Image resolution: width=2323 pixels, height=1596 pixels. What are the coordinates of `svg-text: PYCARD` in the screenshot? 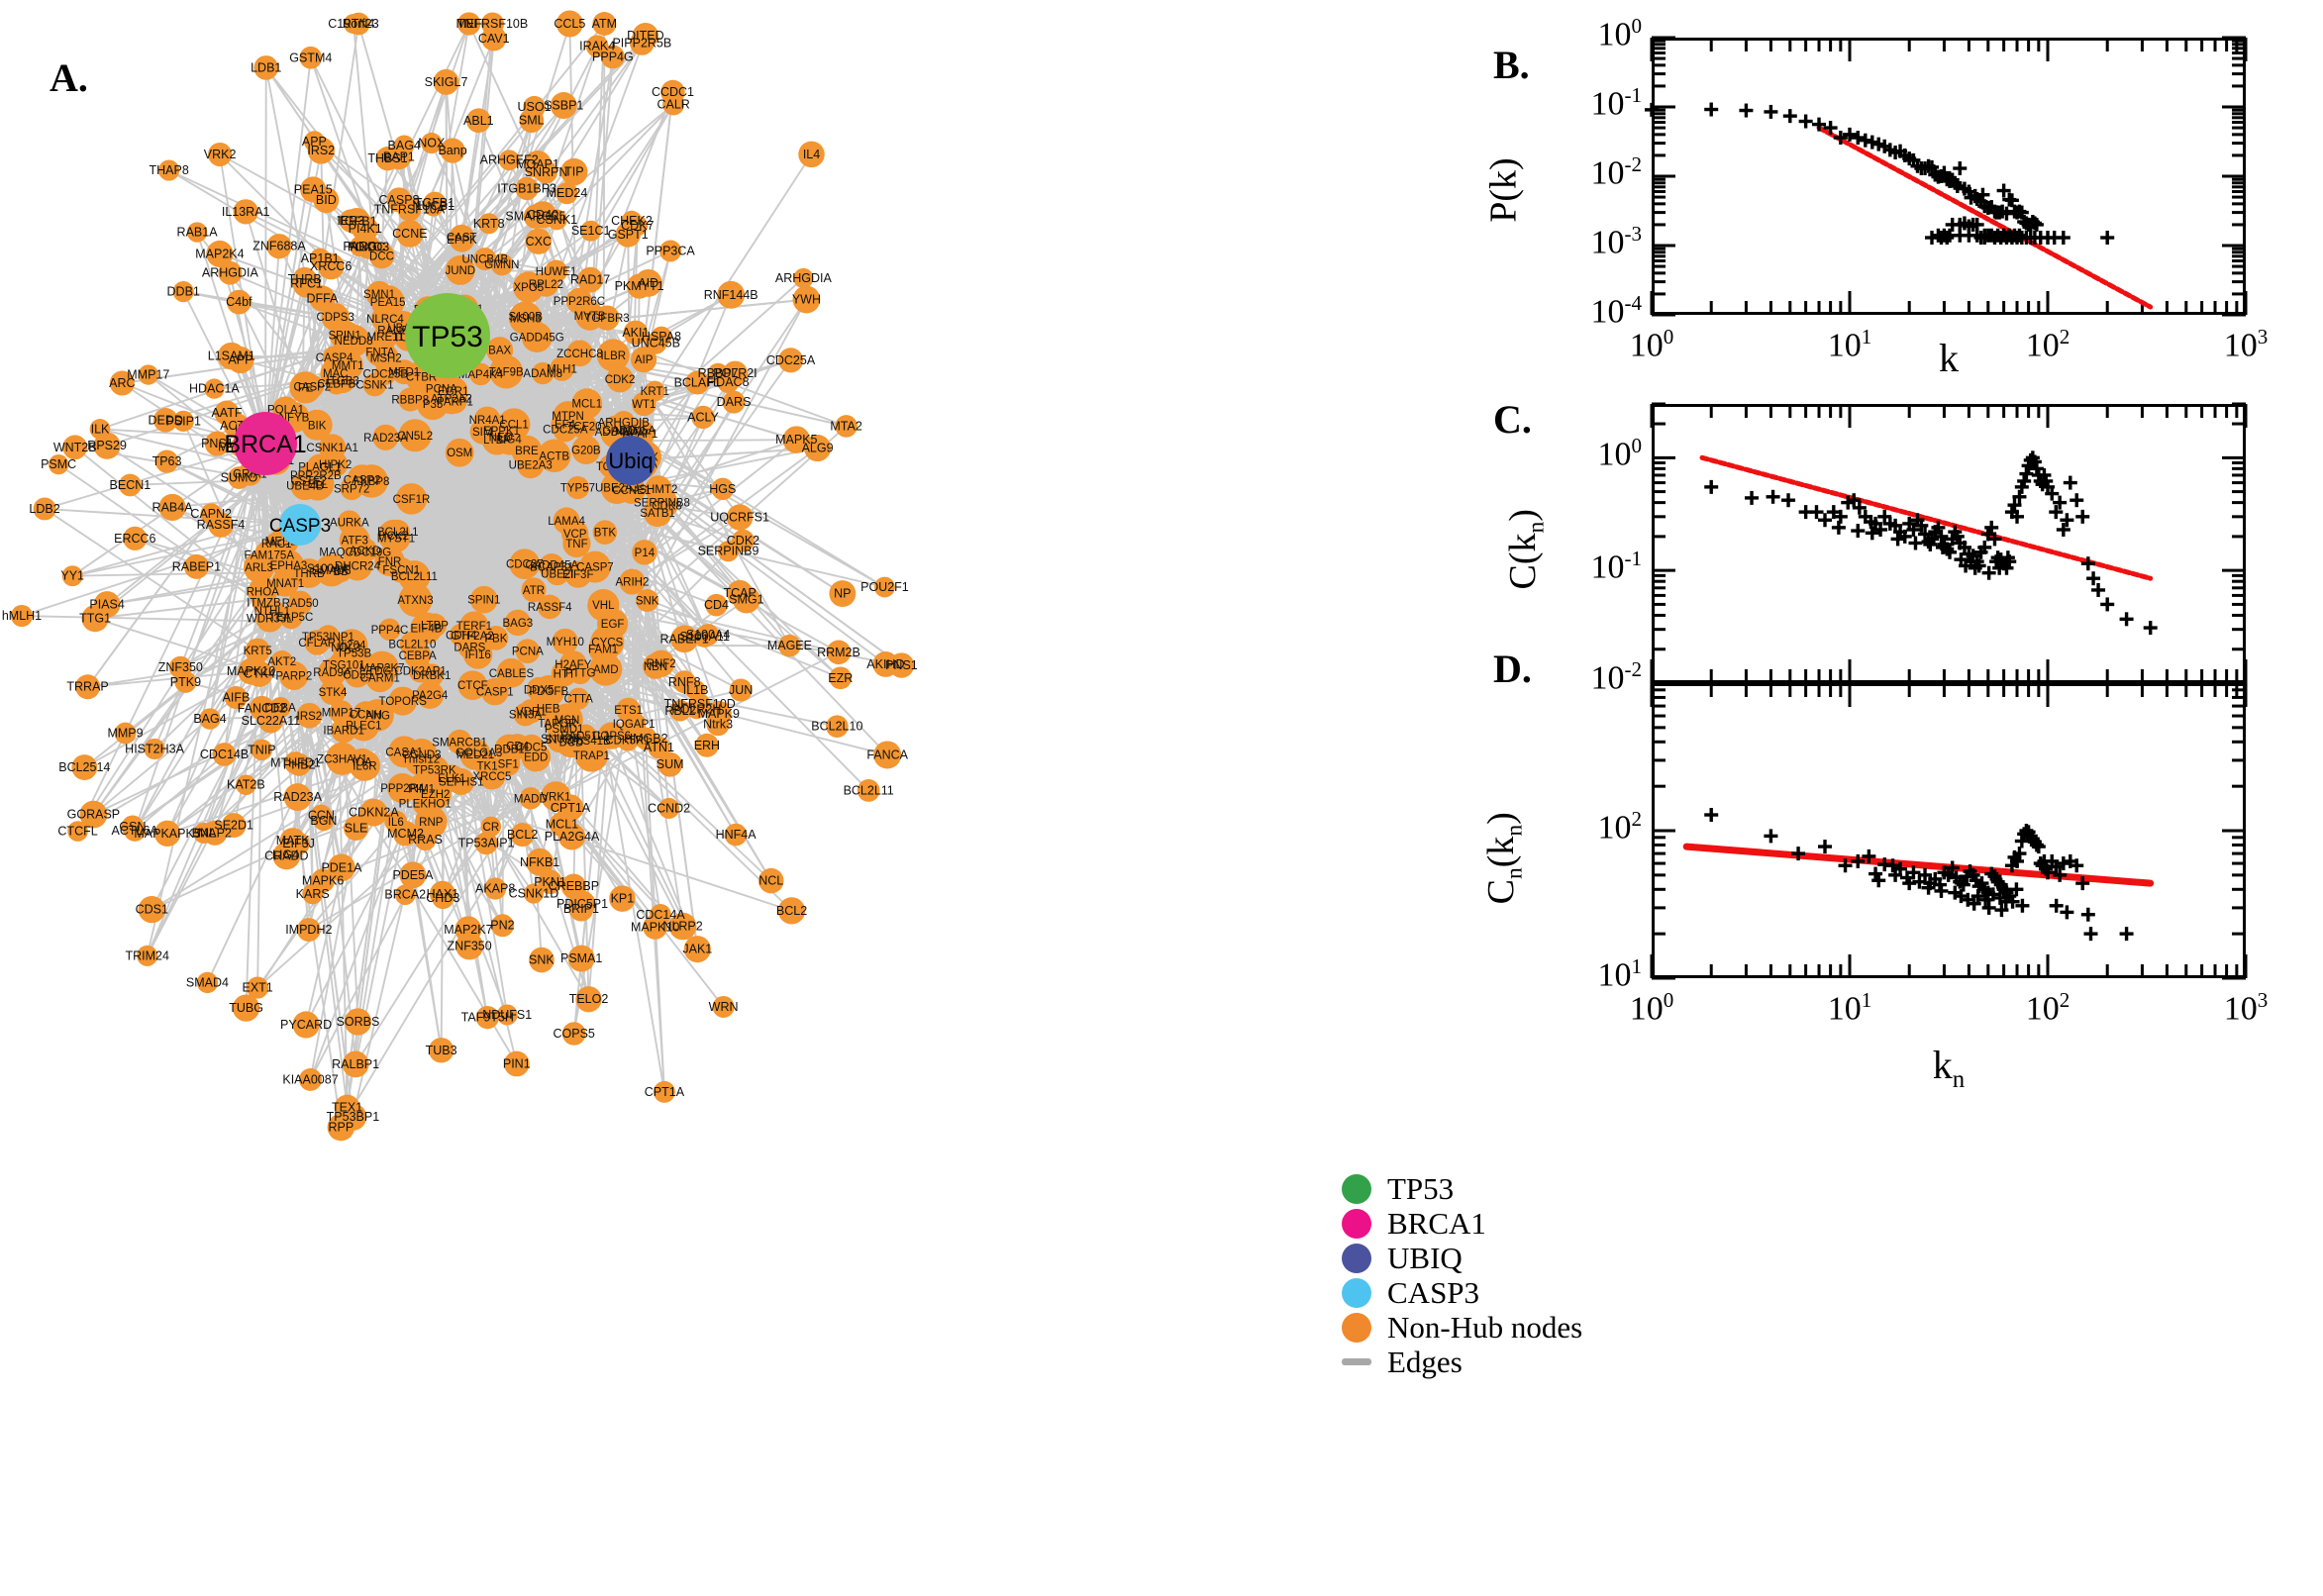 It's located at (306, 1025).